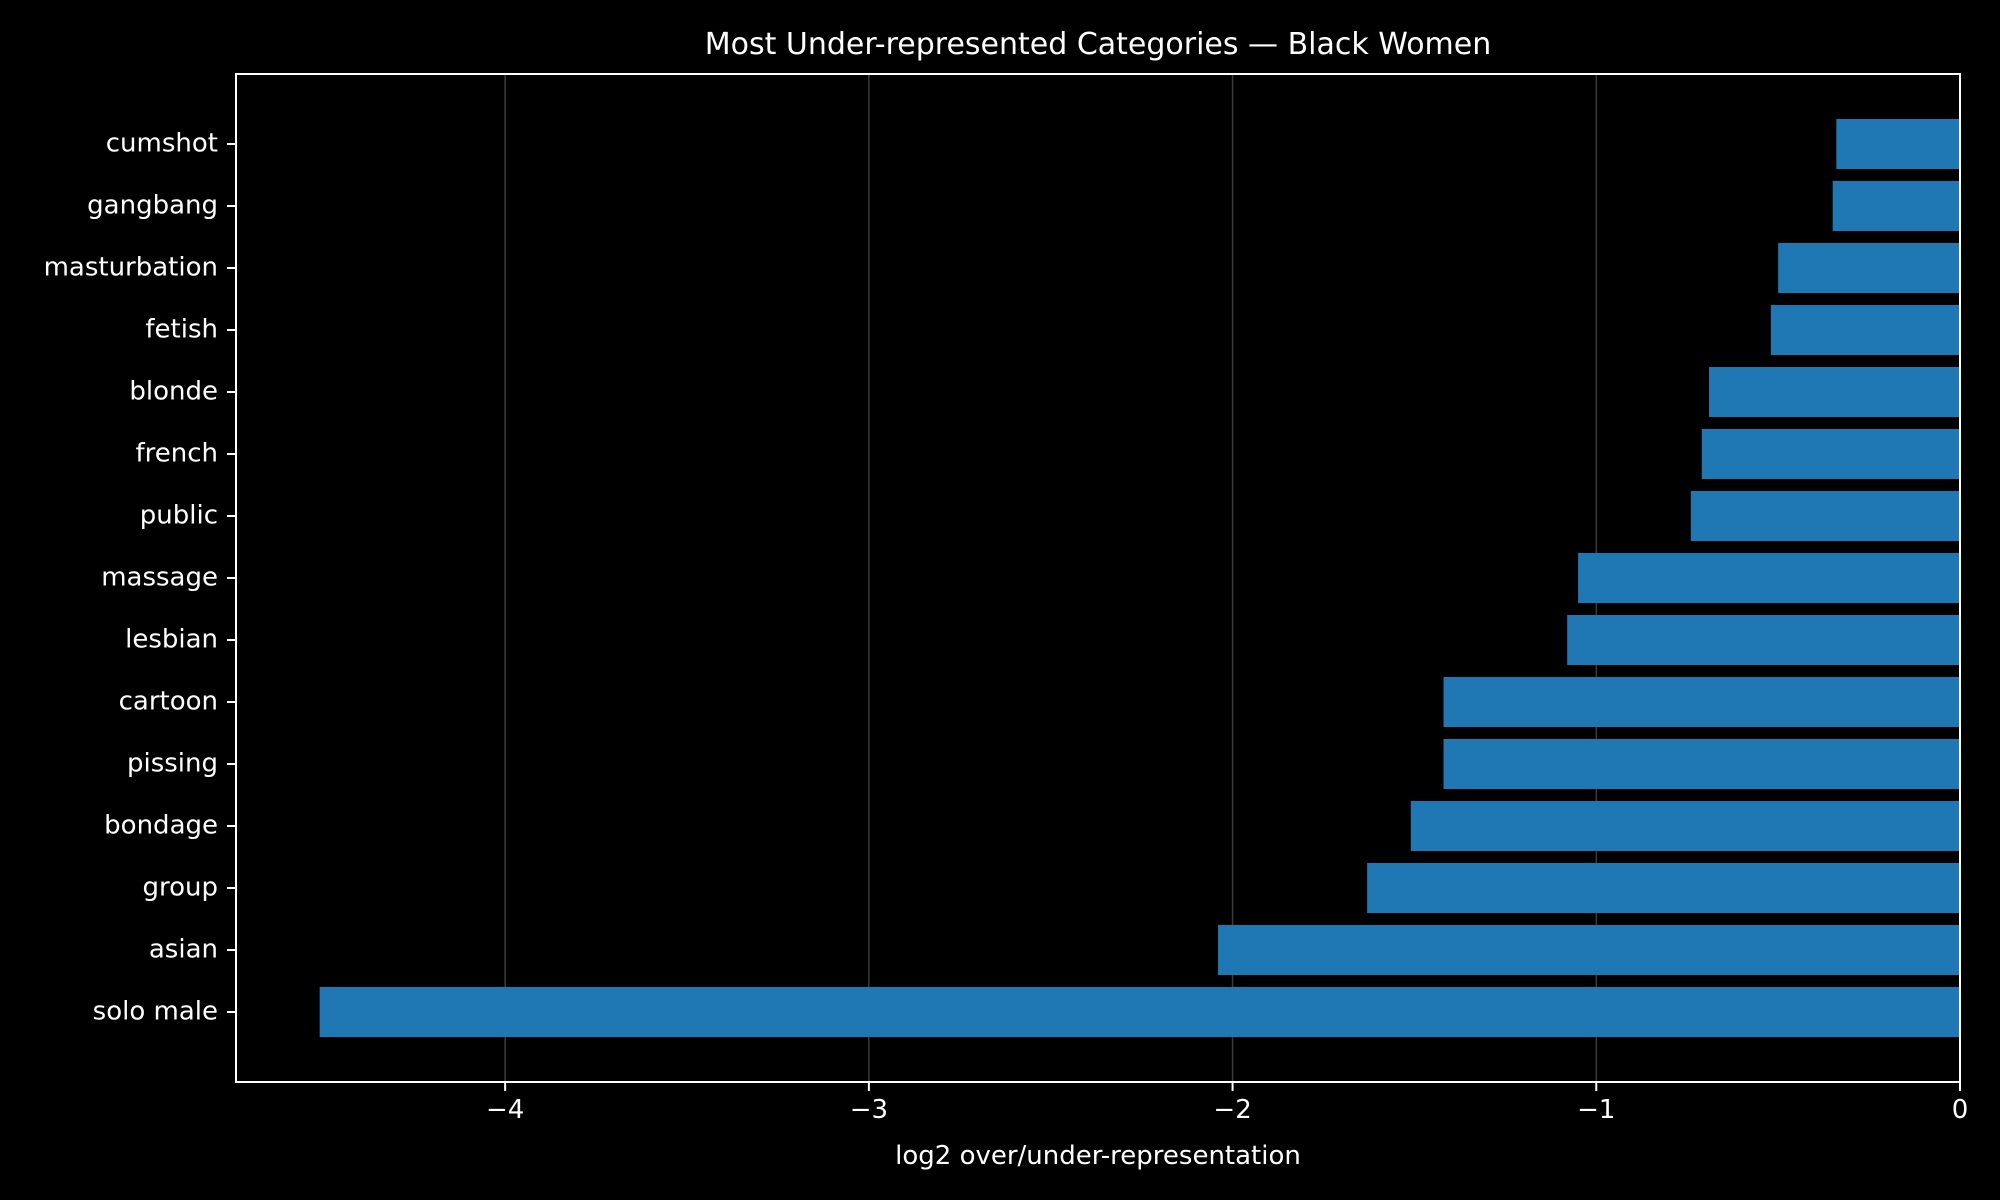  I want to click on bar-cartoon, so click(1701, 702).